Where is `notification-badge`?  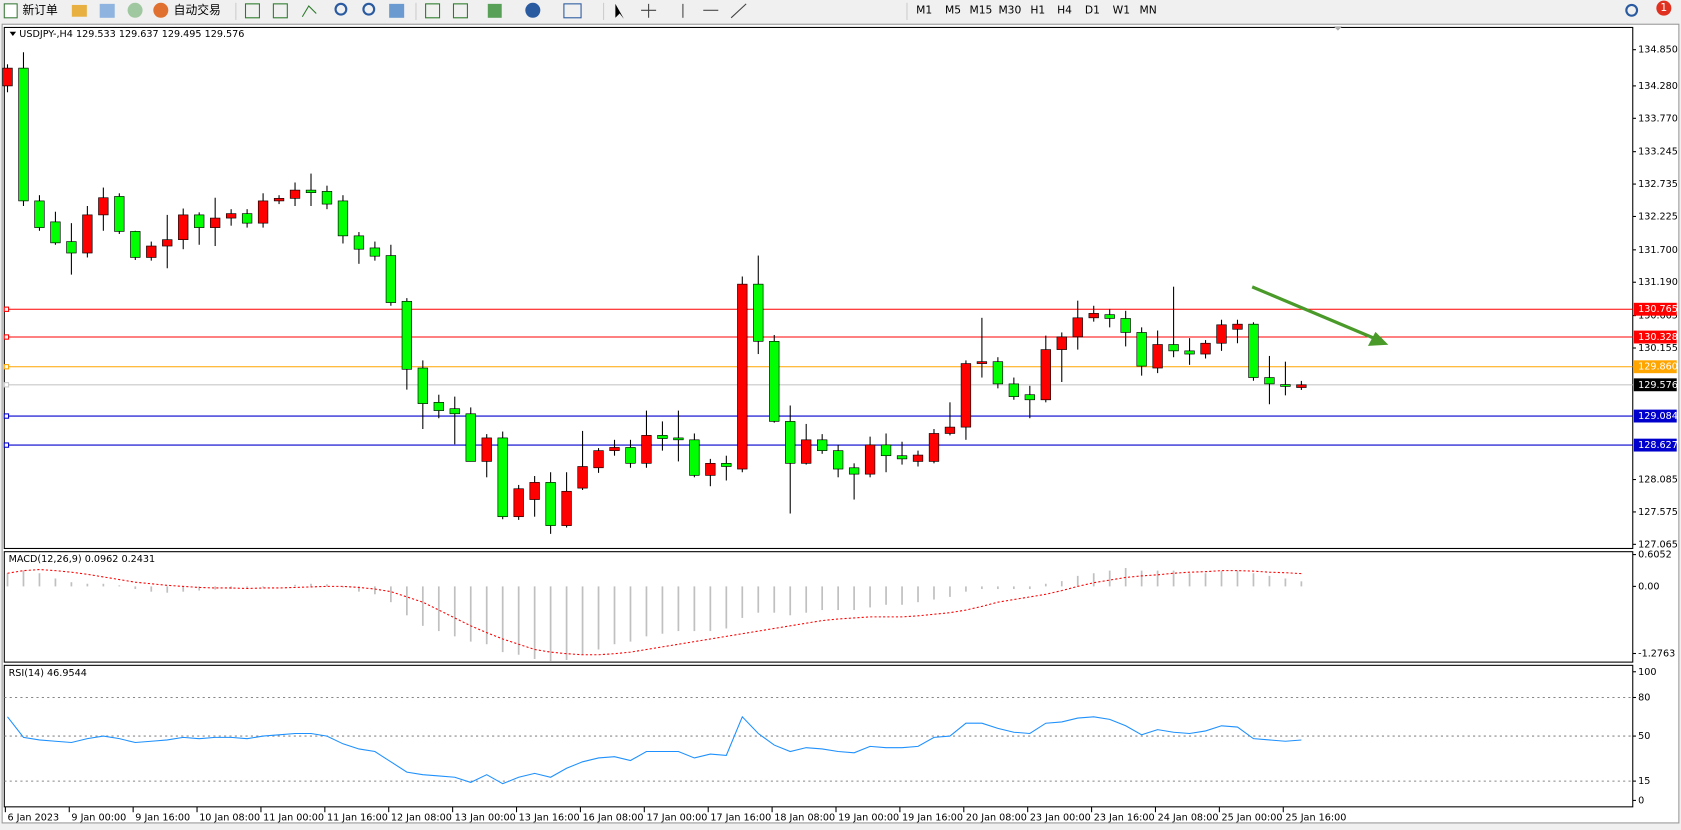 notification-badge is located at coordinates (1664, 8).